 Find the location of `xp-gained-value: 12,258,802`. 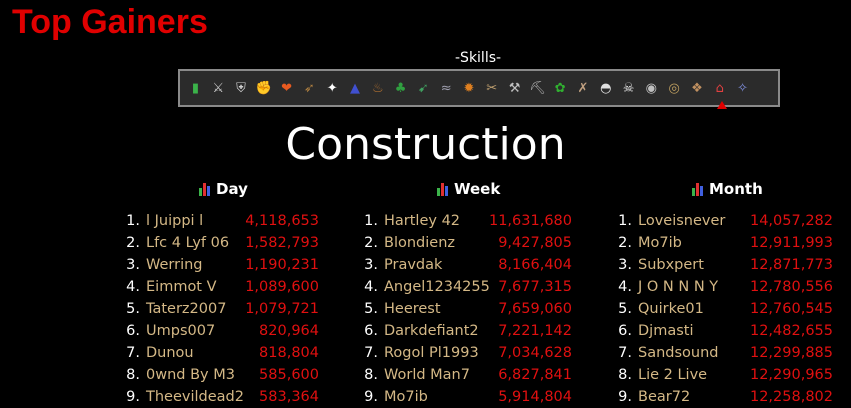

xp-gained-value: 12,258,802 is located at coordinates (791, 397).